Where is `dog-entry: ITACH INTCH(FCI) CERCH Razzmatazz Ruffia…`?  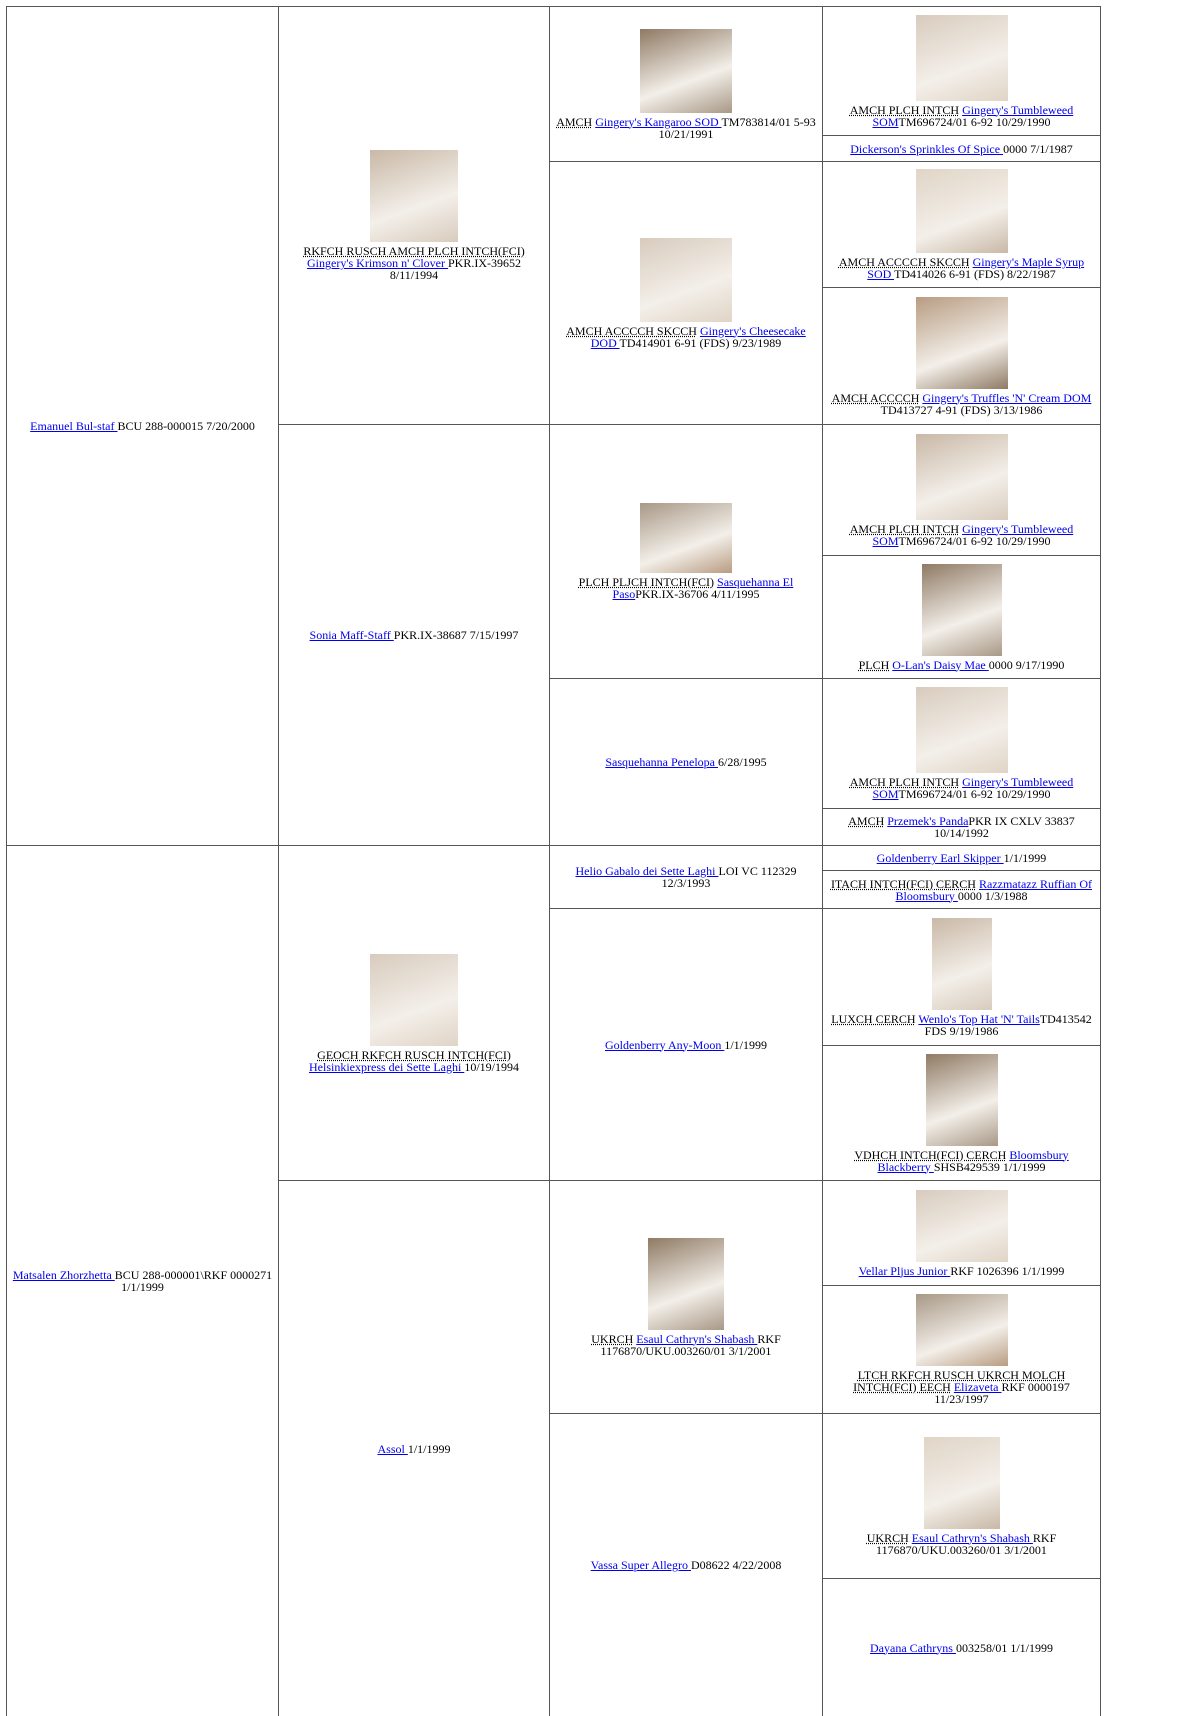 dog-entry: ITACH INTCH(FCI) CERCH Razzmatazz Ruffia… is located at coordinates (961, 890).